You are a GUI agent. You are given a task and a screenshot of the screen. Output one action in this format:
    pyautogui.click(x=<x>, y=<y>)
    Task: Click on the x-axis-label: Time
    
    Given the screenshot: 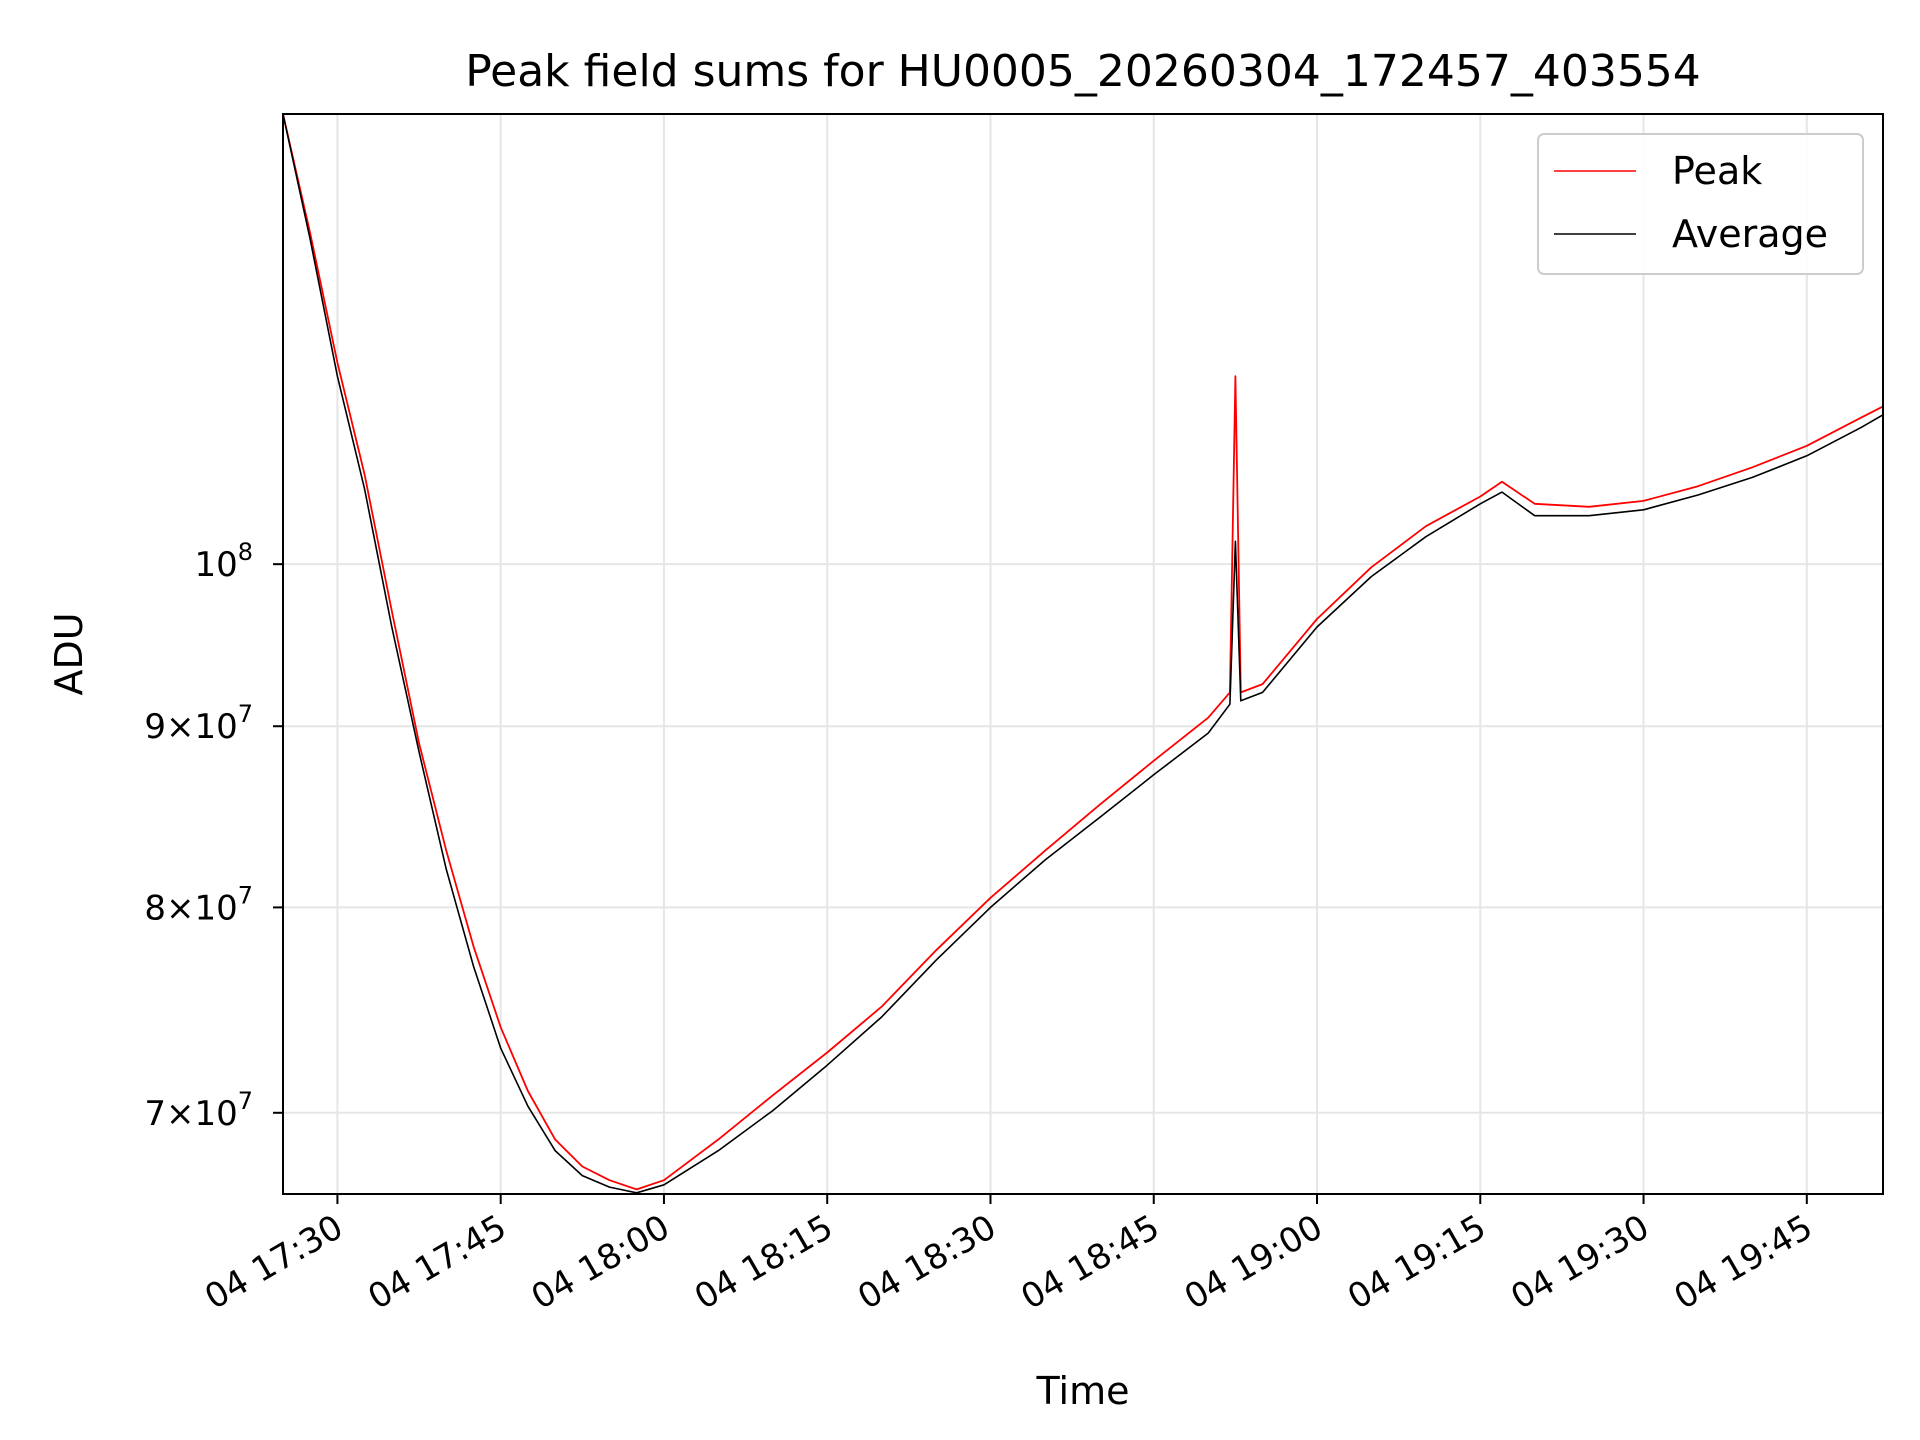 What is the action you would take?
    pyautogui.click(x=1083, y=1391)
    